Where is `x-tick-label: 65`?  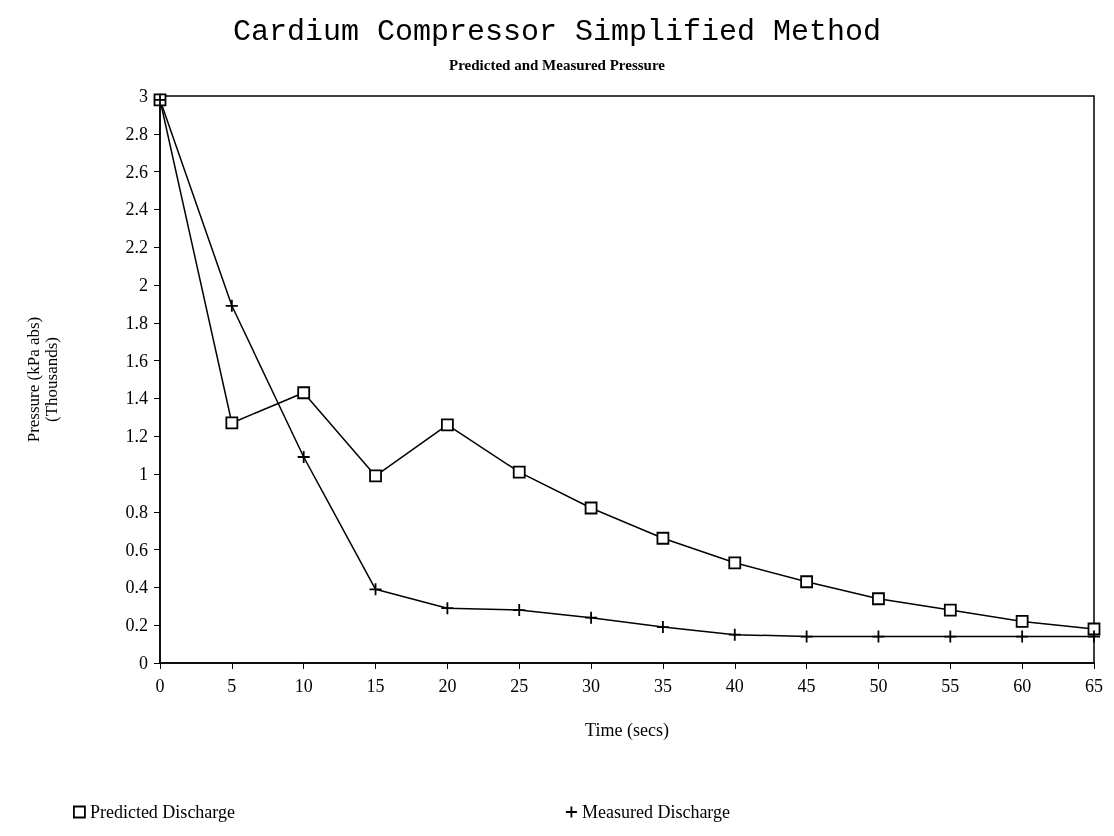
x-tick-label: 65 is located at coordinates (1094, 686).